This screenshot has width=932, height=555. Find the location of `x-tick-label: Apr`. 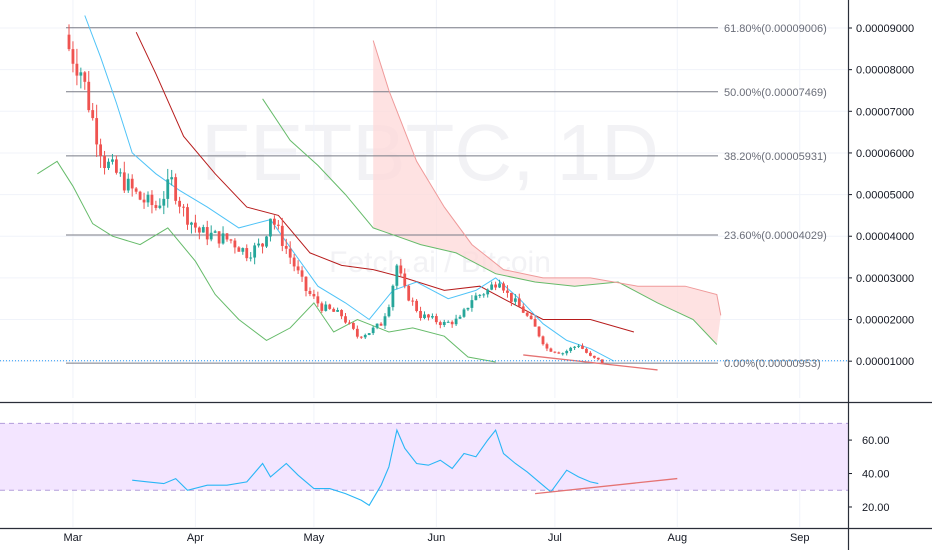

x-tick-label: Apr is located at coordinates (195, 538).